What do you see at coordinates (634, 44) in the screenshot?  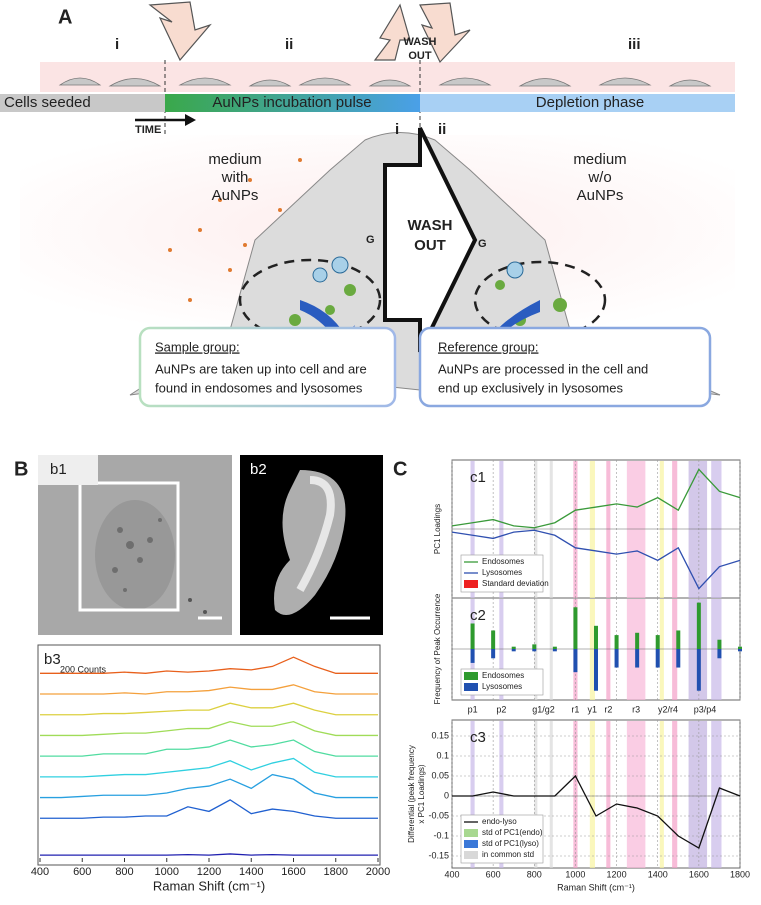 I see `stage-label: iii` at bounding box center [634, 44].